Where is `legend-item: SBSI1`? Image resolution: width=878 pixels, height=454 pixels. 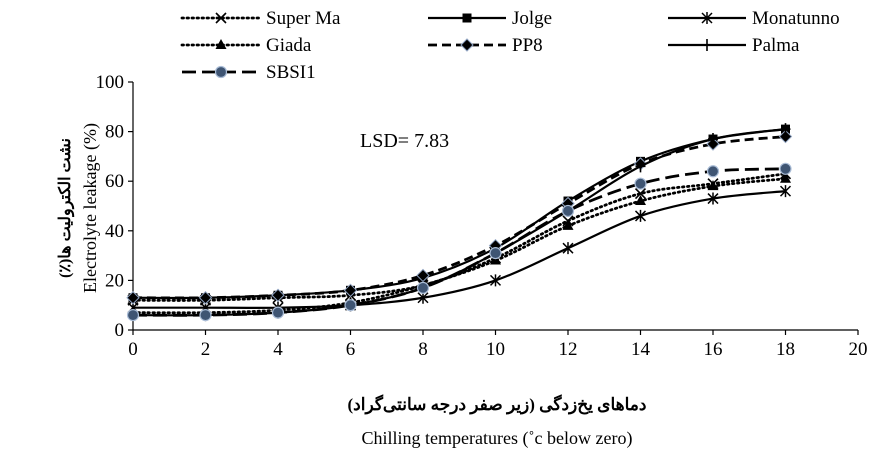
legend-item: SBSI1 is located at coordinates (249, 72).